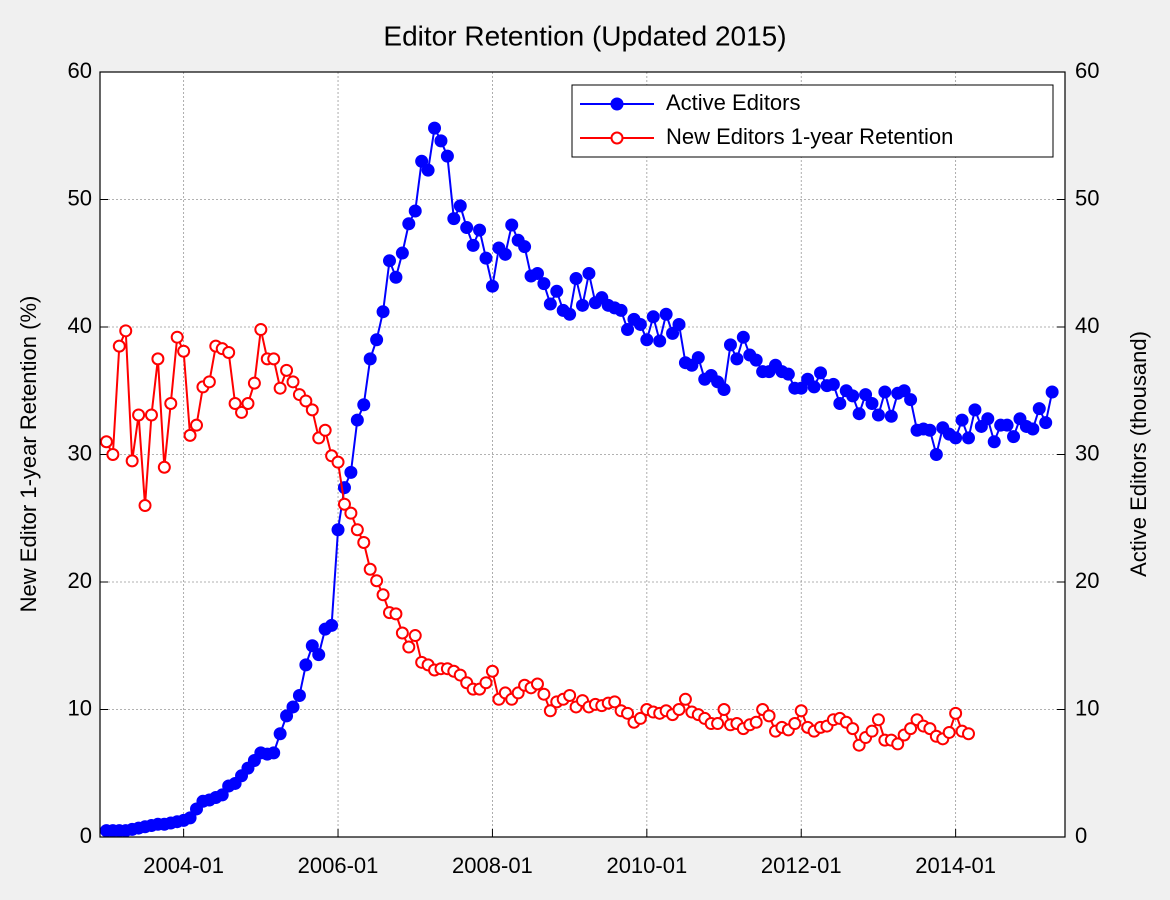  What do you see at coordinates (617, 104) in the screenshot?
I see `legend-marker` at bounding box center [617, 104].